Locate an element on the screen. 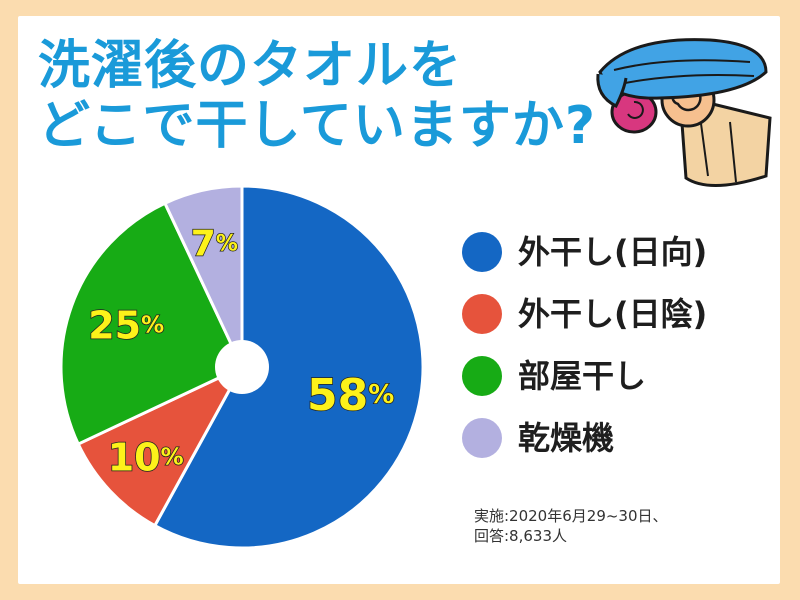 This screenshot has height=600, width=800. survey-respondents: 回答:8,633人 is located at coordinates (520, 536).